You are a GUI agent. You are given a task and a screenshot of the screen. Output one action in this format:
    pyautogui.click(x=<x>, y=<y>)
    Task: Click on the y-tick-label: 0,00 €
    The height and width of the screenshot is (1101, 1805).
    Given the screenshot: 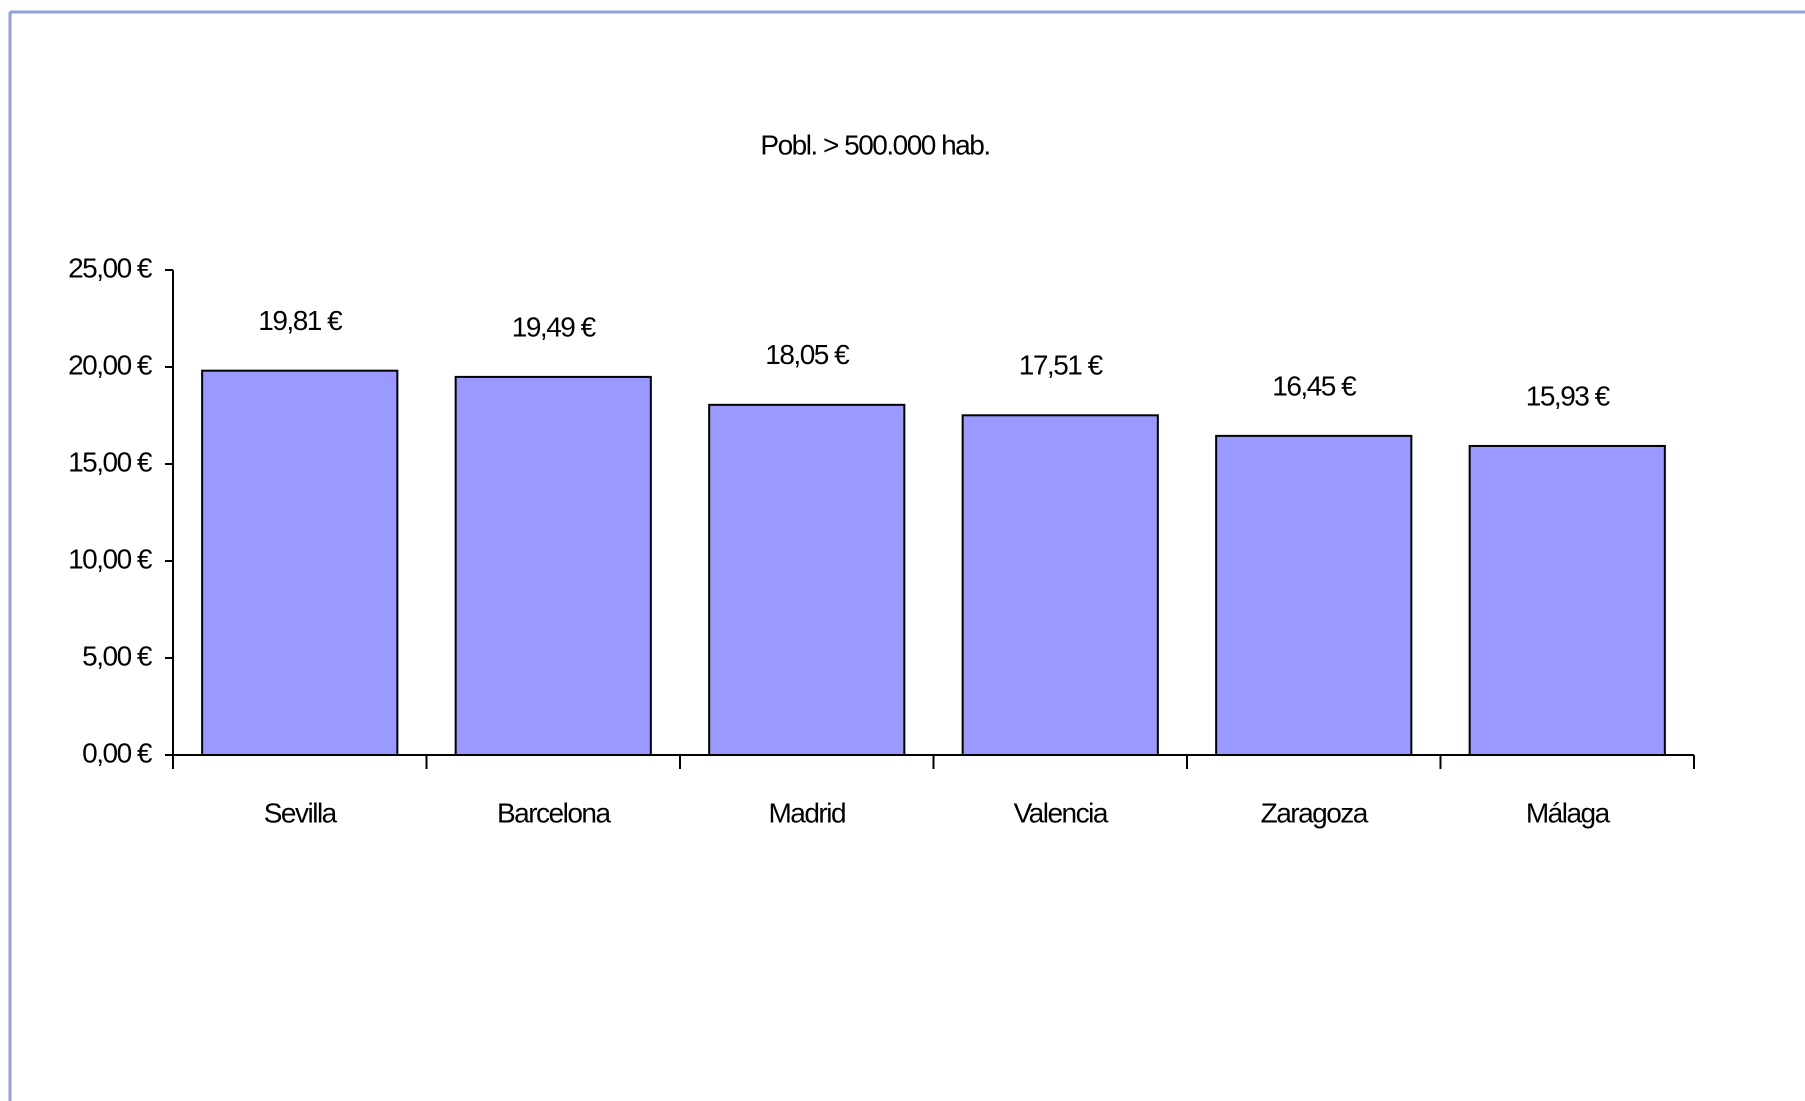 What is the action you would take?
    pyautogui.click(x=117, y=752)
    